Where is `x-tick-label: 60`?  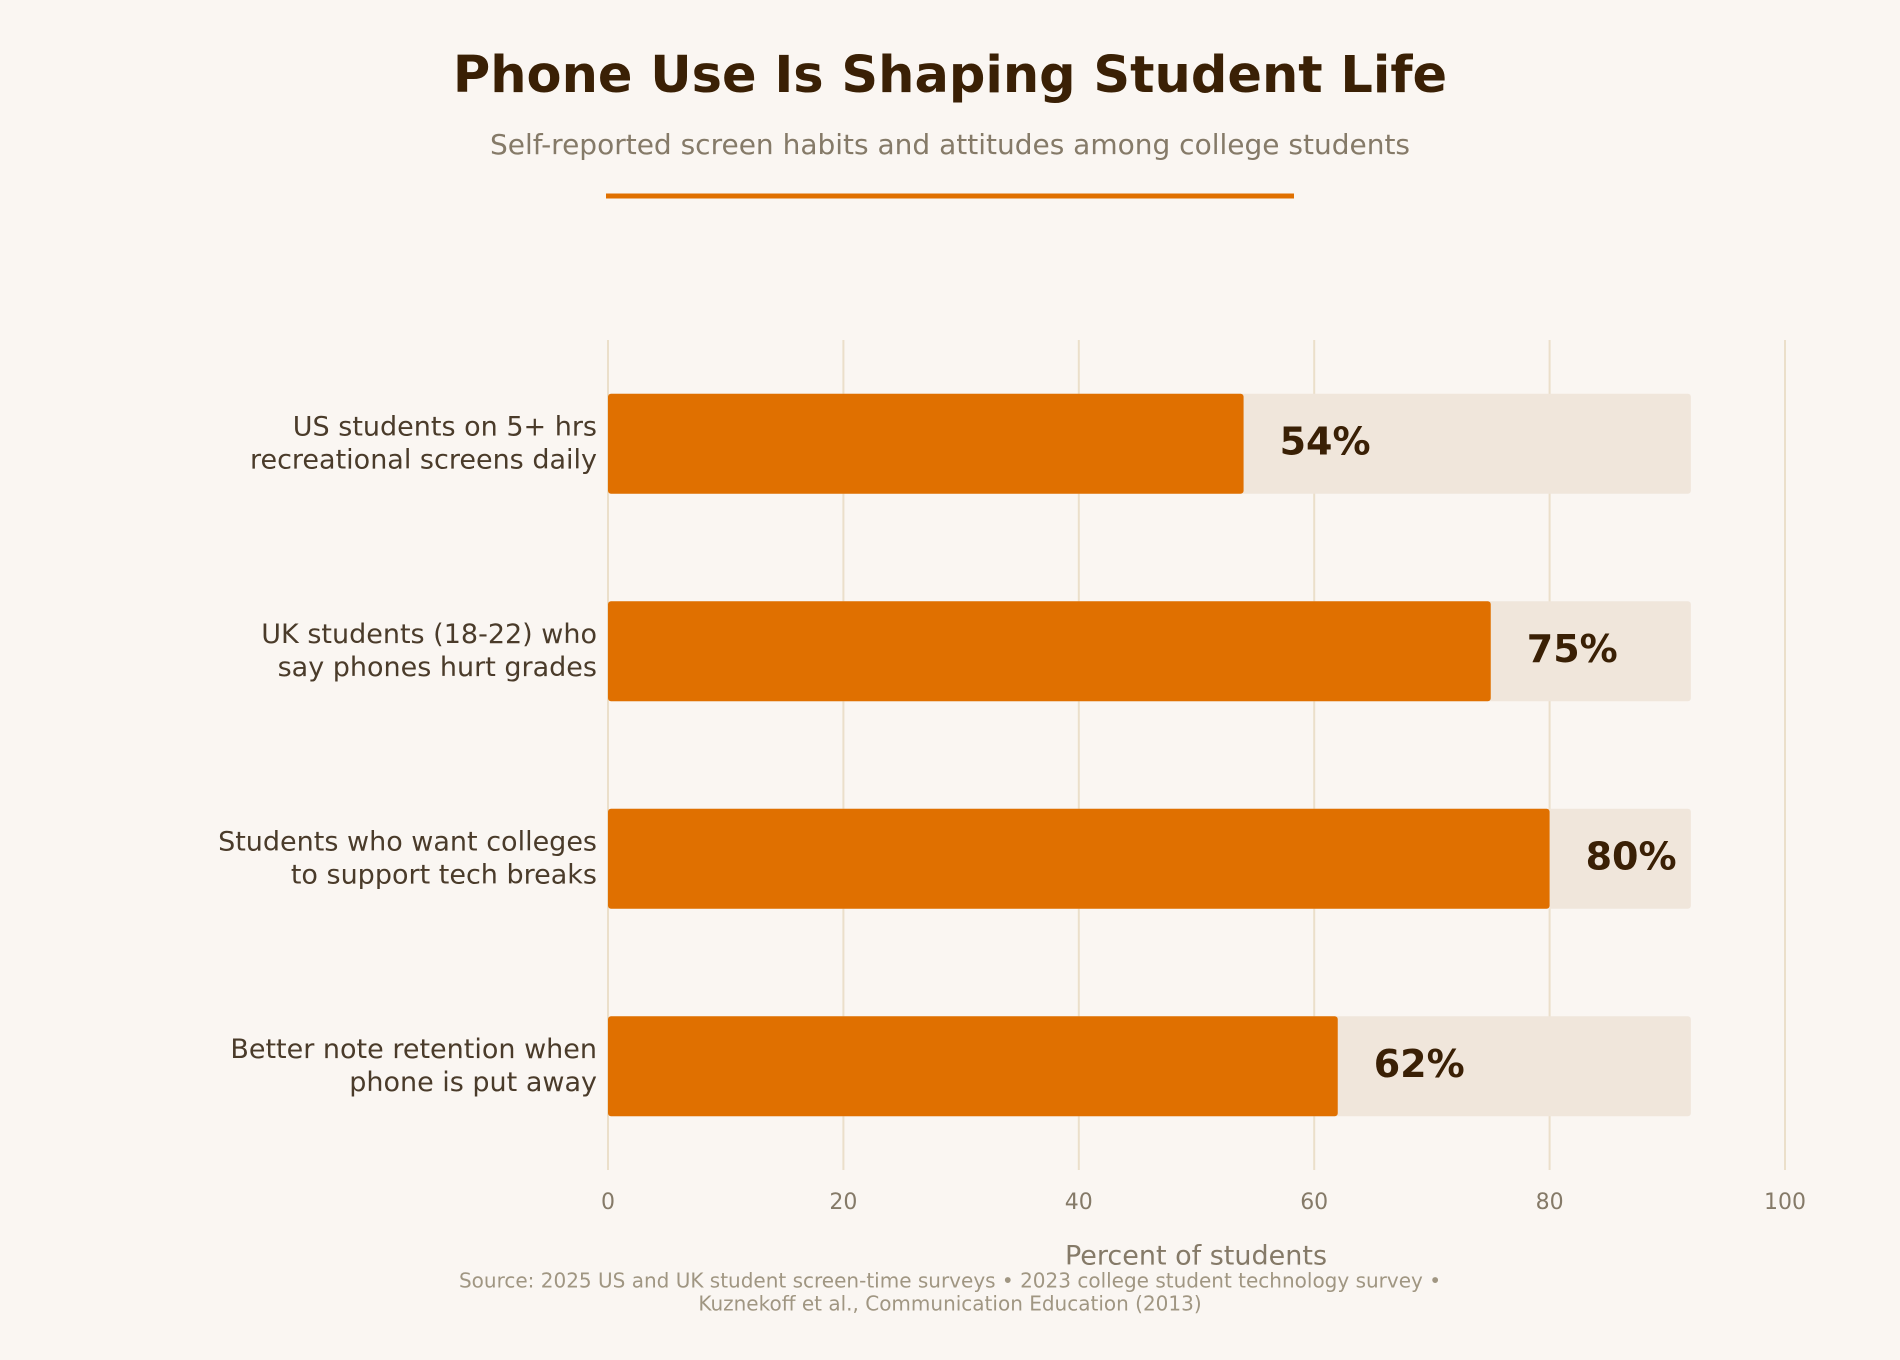 x-tick-label: 60 is located at coordinates (1314, 1202).